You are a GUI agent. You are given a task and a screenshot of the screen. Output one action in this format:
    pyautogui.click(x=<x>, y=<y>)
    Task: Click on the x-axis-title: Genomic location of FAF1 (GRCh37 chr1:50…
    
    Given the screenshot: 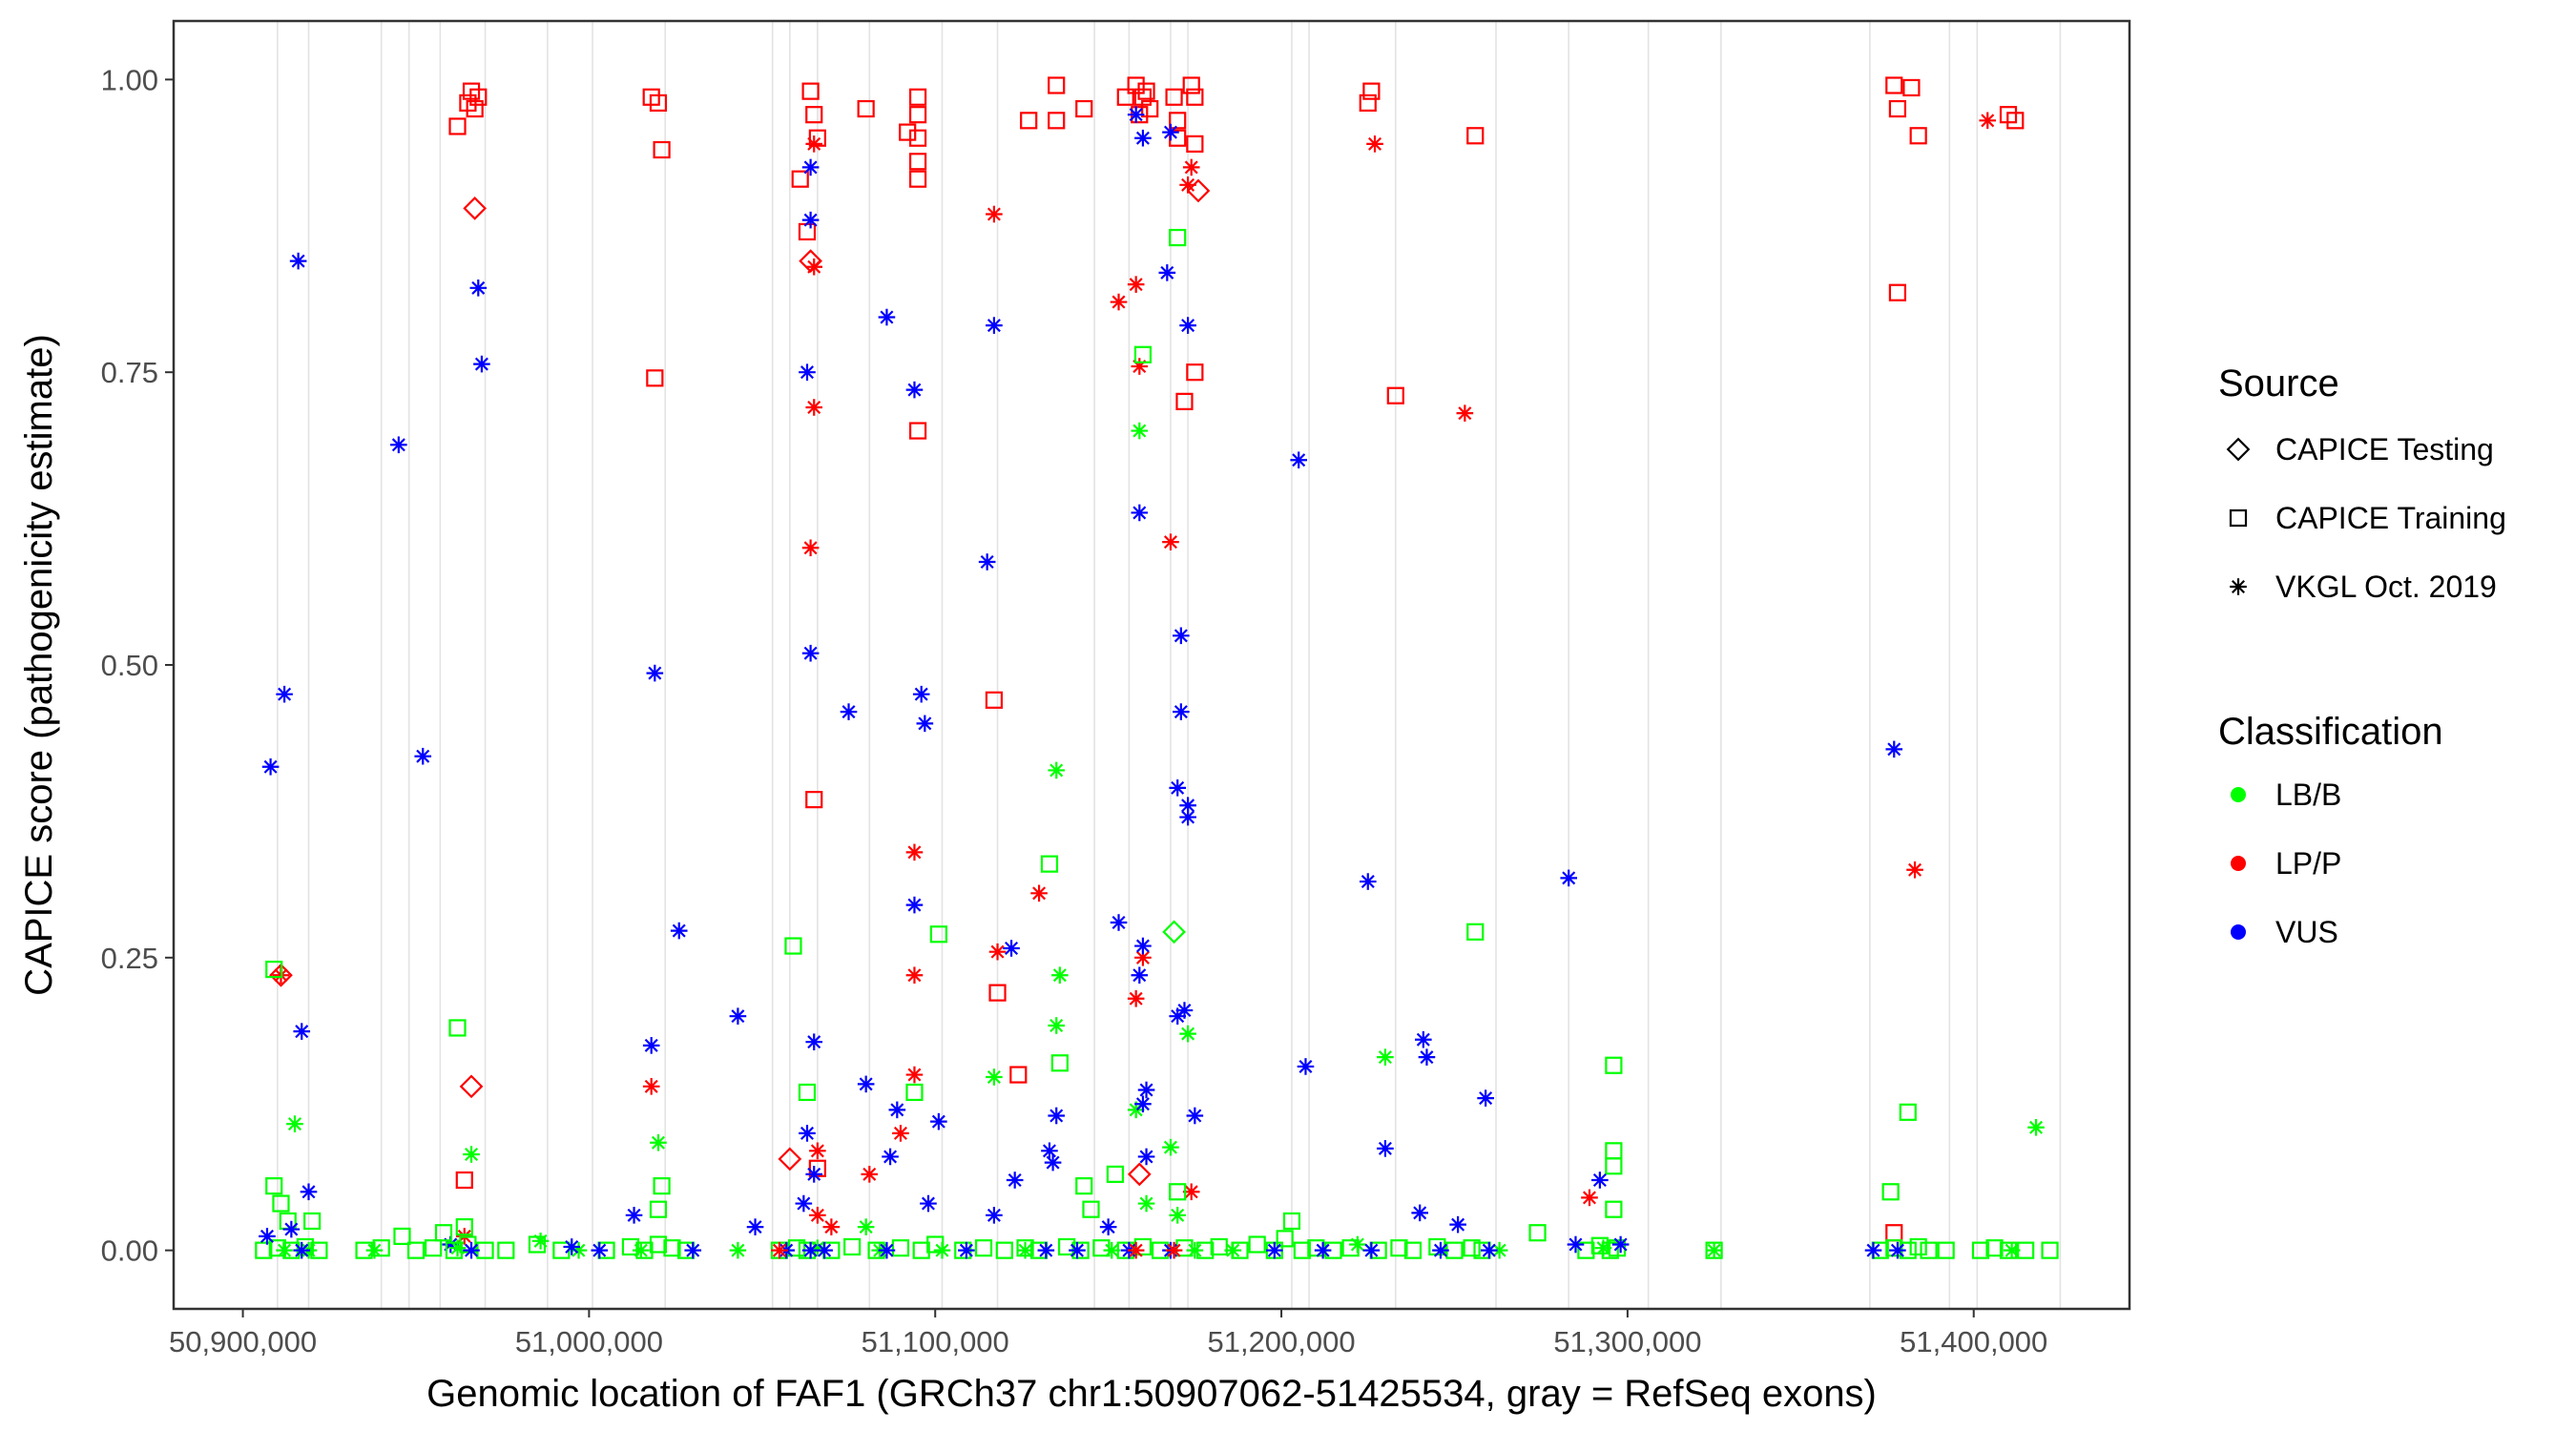 What is the action you would take?
    pyautogui.click(x=1151, y=1394)
    